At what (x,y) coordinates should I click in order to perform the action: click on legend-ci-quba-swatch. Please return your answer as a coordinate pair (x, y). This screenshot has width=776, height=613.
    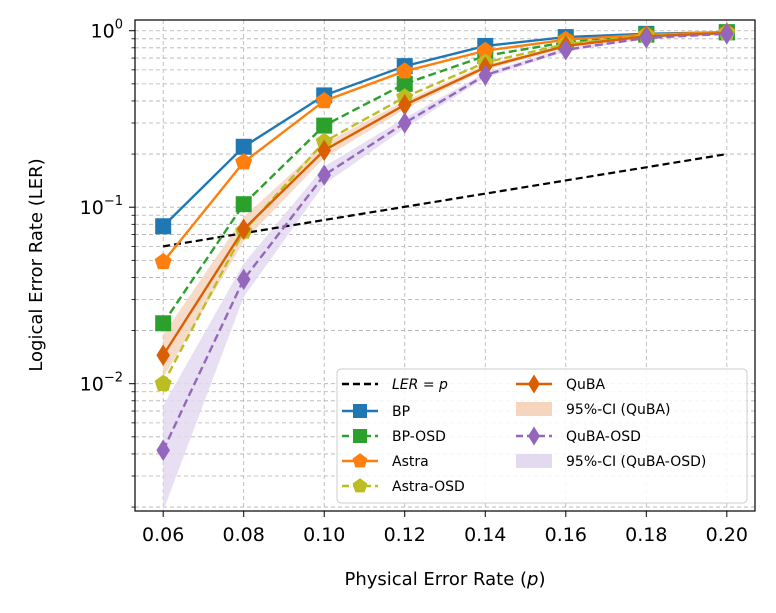
    Looking at the image, I should click on (534, 409).